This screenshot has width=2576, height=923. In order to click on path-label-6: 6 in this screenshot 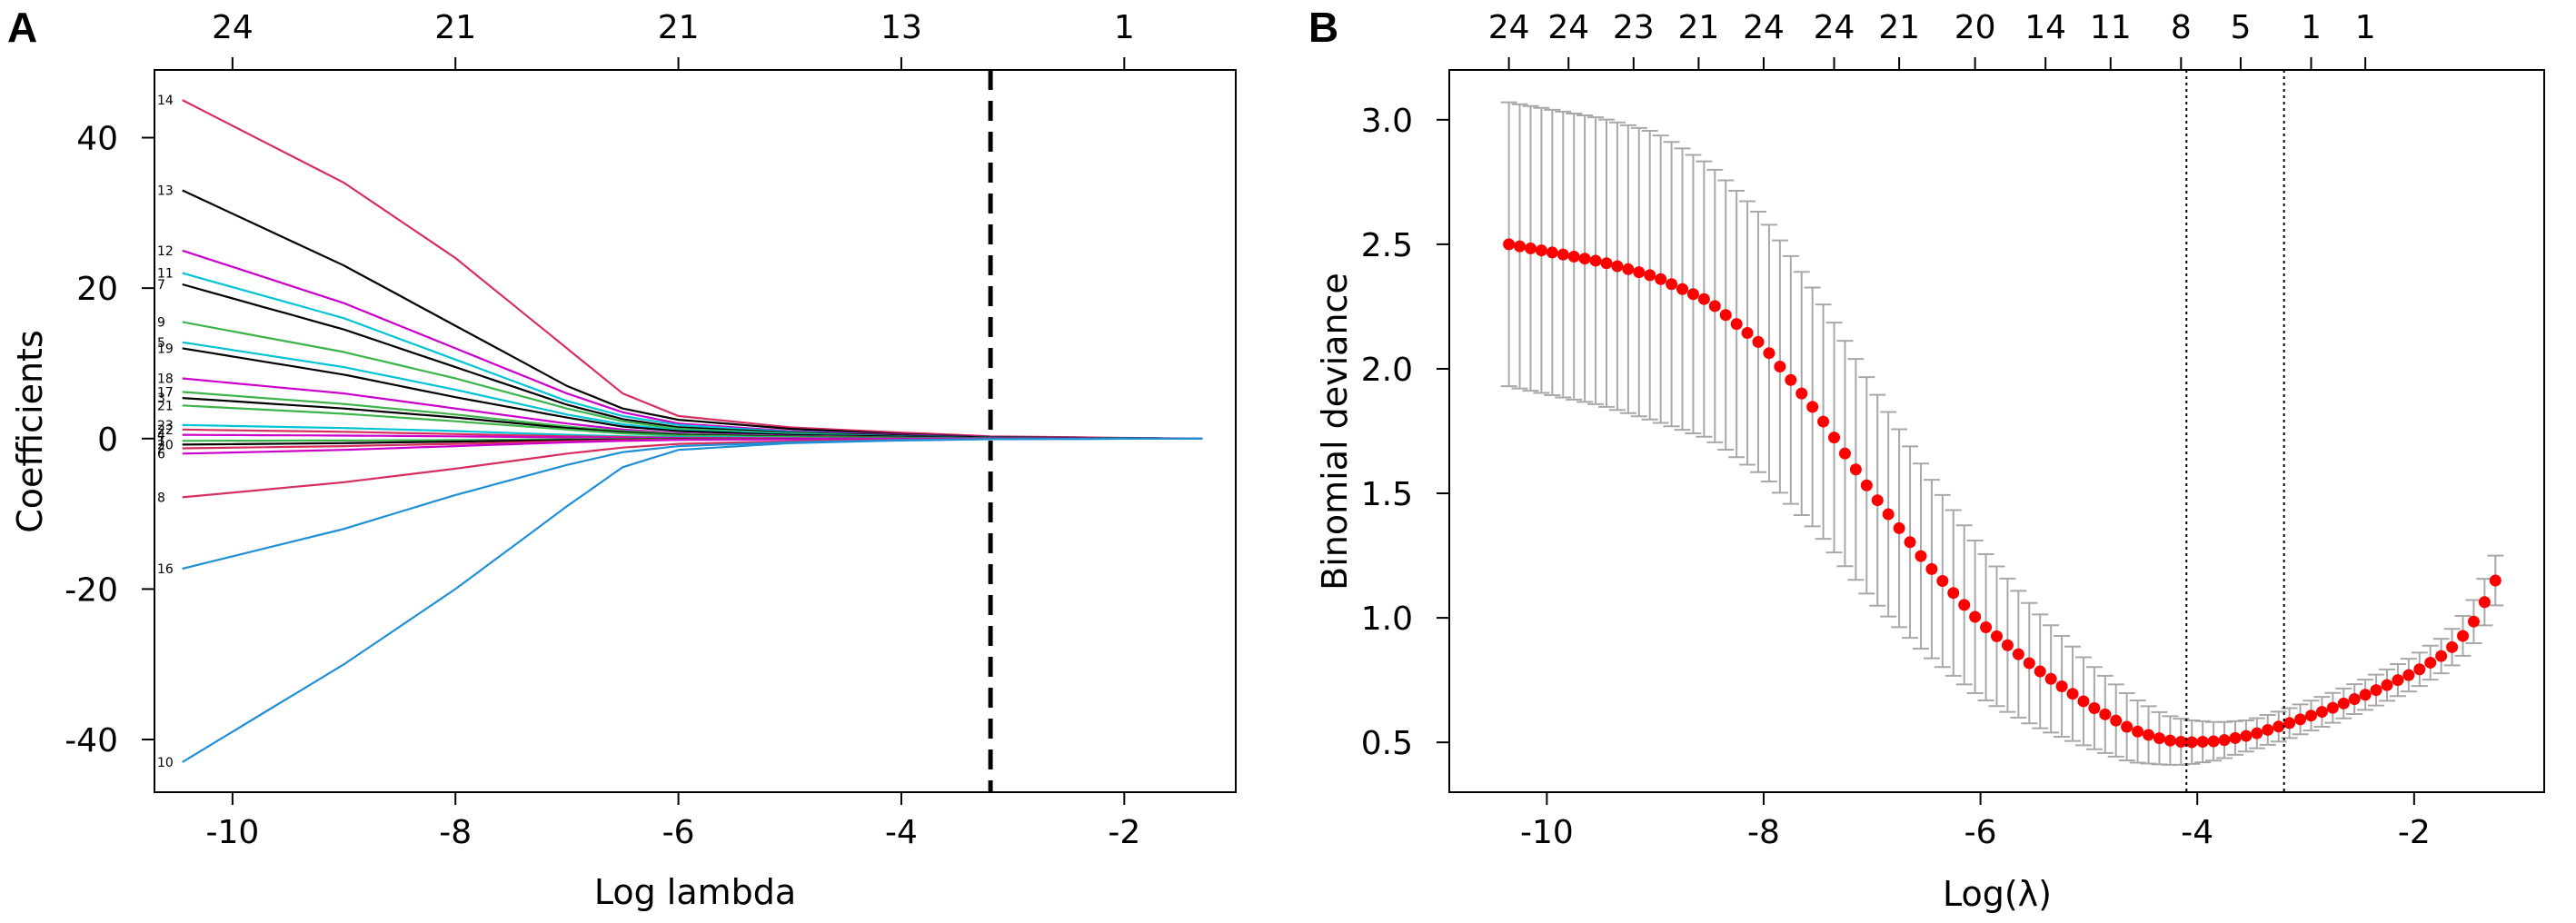, I will do `click(161, 455)`.